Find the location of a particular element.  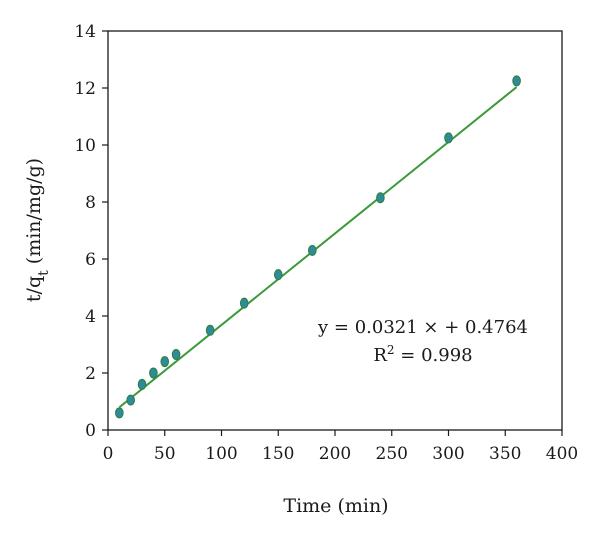

y-tick-label: 10 is located at coordinates (85, 146).